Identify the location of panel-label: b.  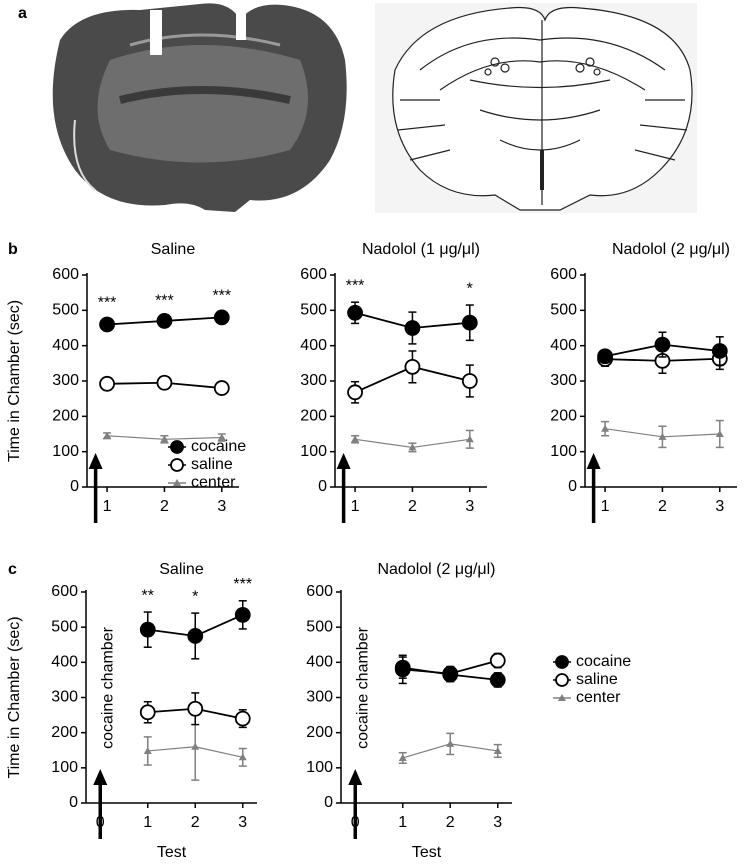
(13, 249).